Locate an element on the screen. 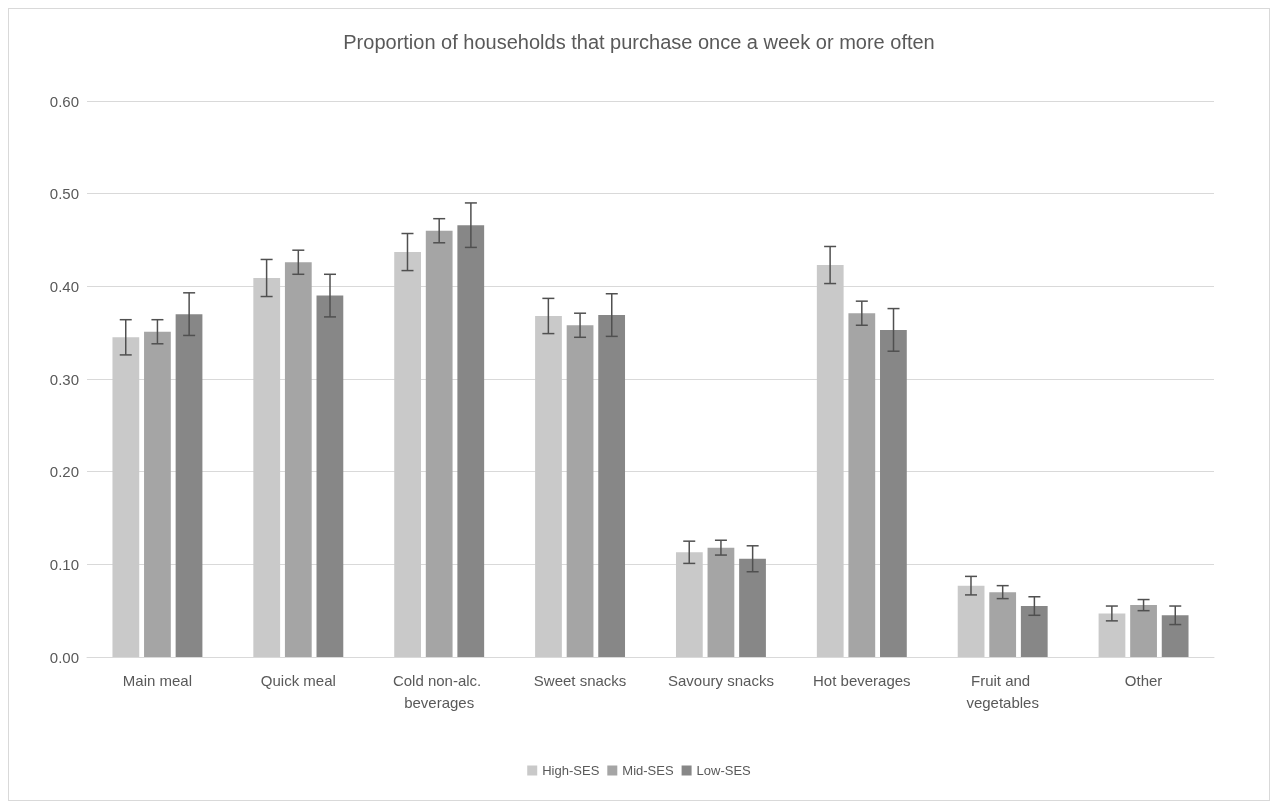 The image size is (1280, 811). legend-label: Mid-SES is located at coordinates (648, 770).